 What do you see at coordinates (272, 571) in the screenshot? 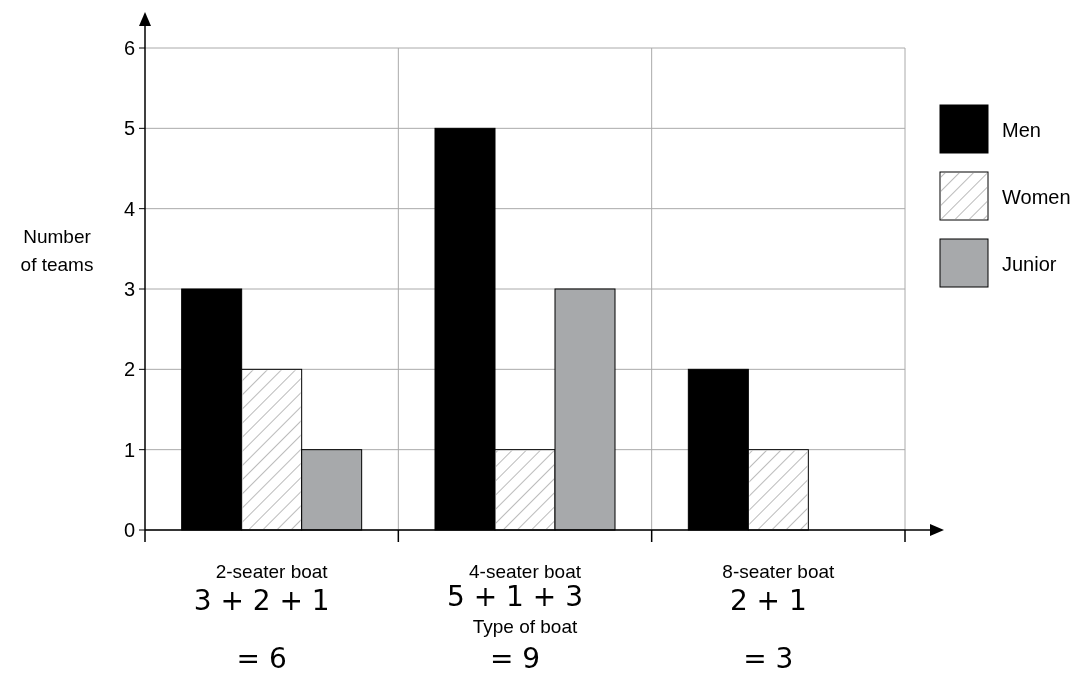
I see `x-tick-label: 2-seater boat` at bounding box center [272, 571].